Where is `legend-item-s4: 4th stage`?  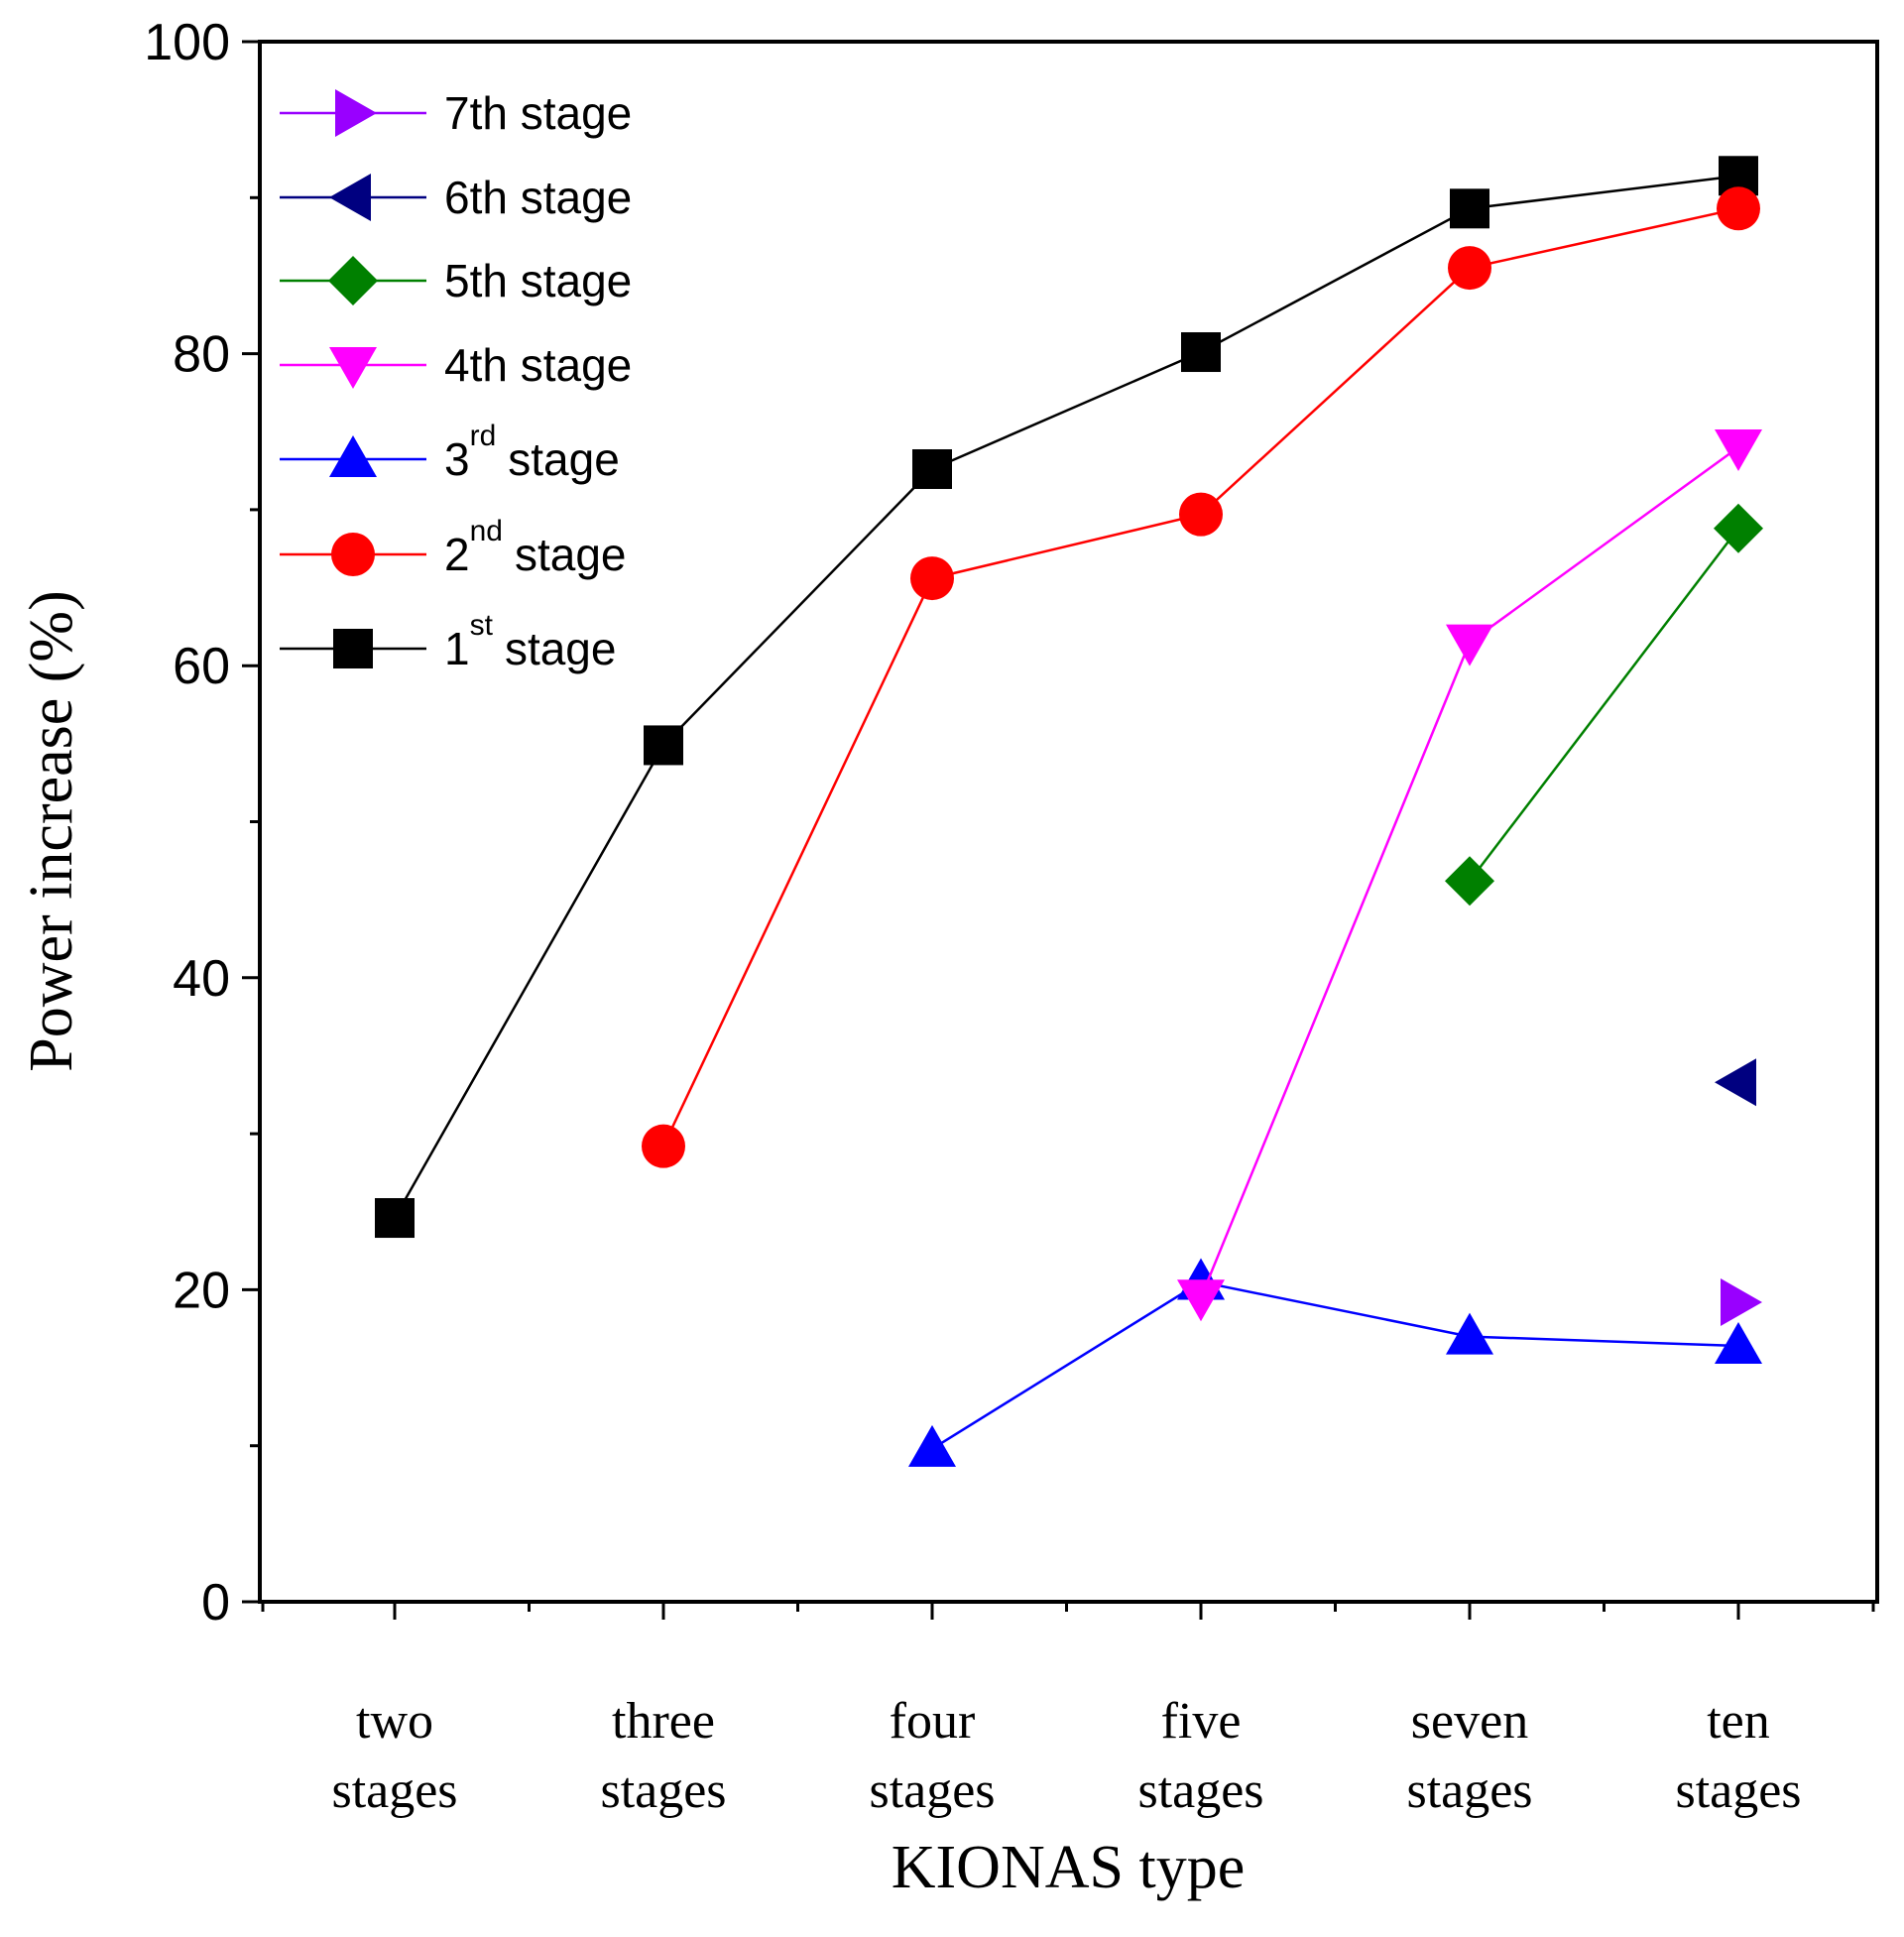 legend-item-s4: 4th stage is located at coordinates (456, 365).